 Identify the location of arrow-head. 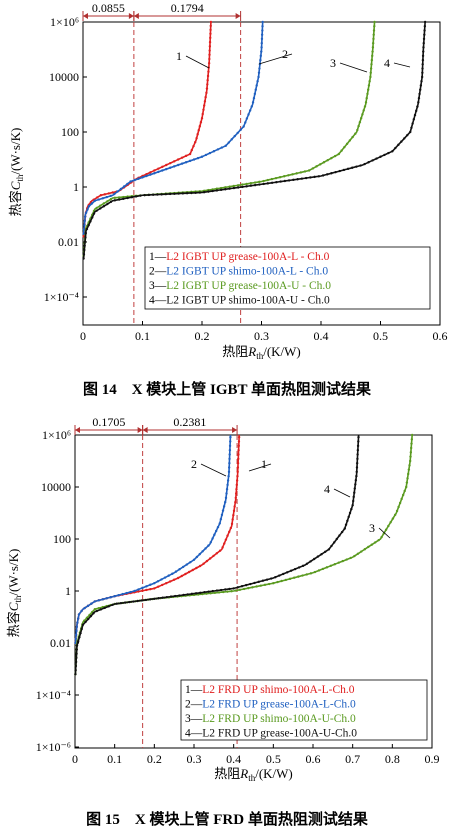
(85, 16).